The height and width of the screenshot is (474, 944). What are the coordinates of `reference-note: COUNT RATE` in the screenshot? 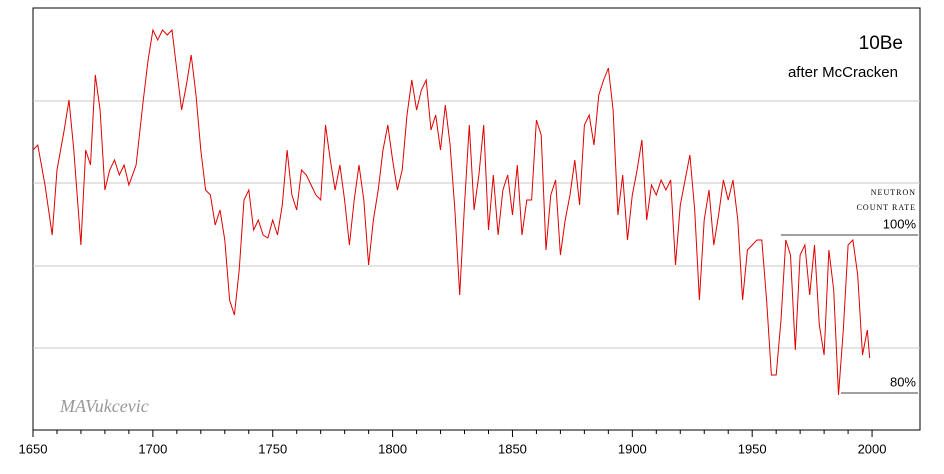 It's located at (886, 207).